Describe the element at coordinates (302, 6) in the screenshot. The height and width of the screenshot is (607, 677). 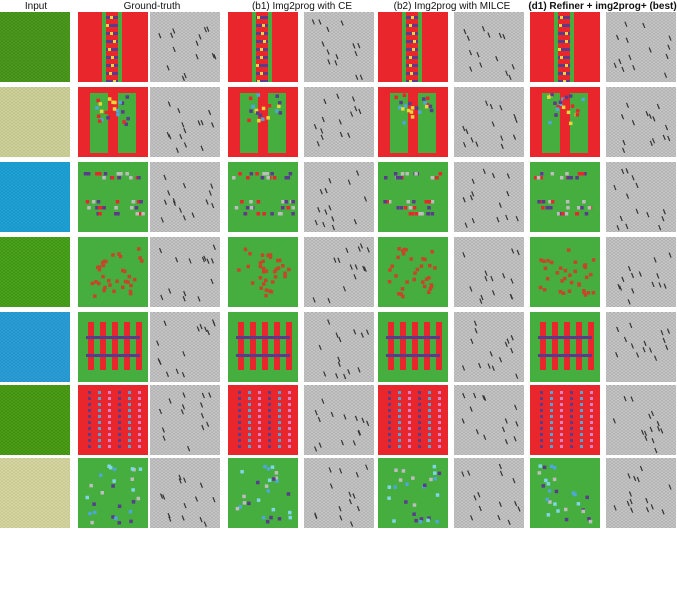
I see `header-b1: (b1) Img2prog with CE` at that location.